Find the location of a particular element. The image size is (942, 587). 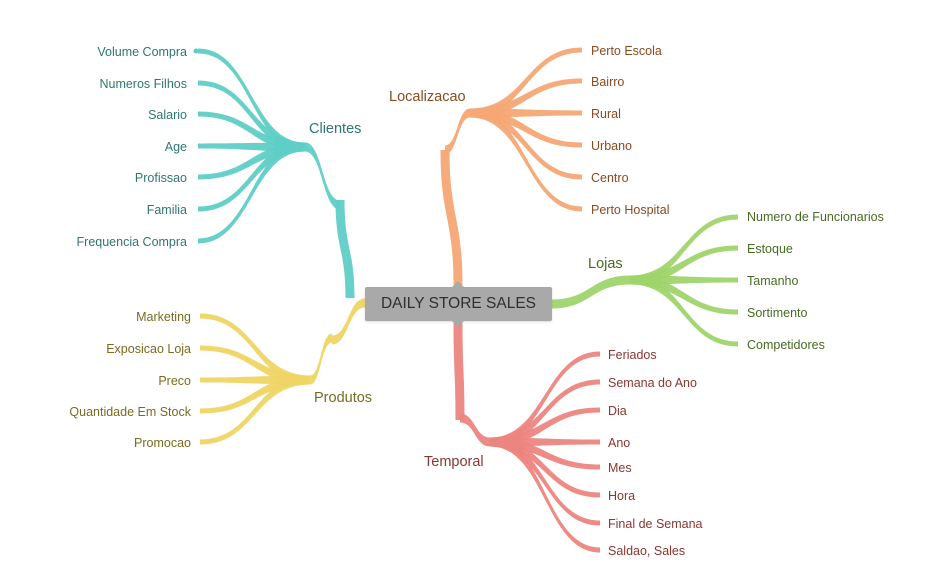

leaf-temporal: Dia is located at coordinates (617, 411).